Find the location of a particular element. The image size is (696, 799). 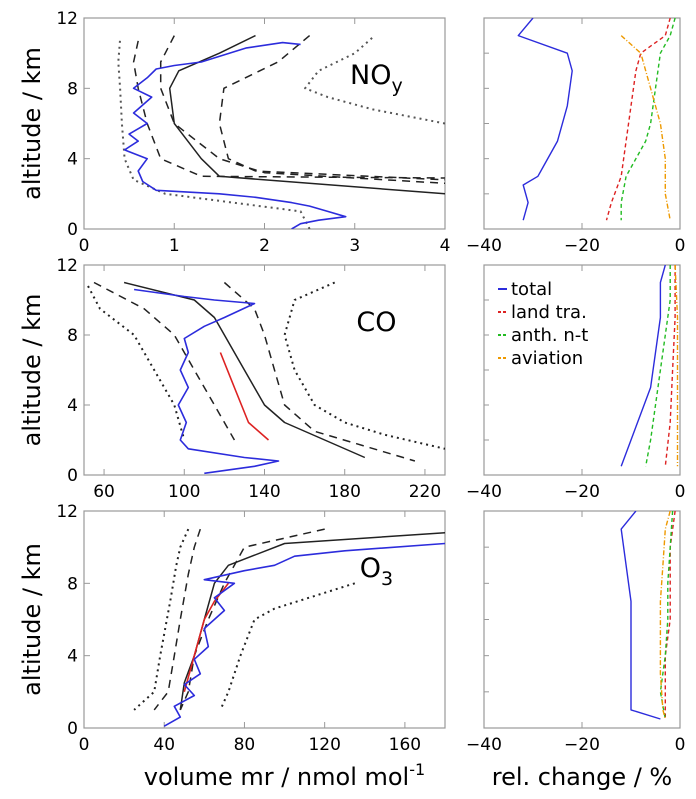

x-tick-label: 40 is located at coordinates (164, 745).